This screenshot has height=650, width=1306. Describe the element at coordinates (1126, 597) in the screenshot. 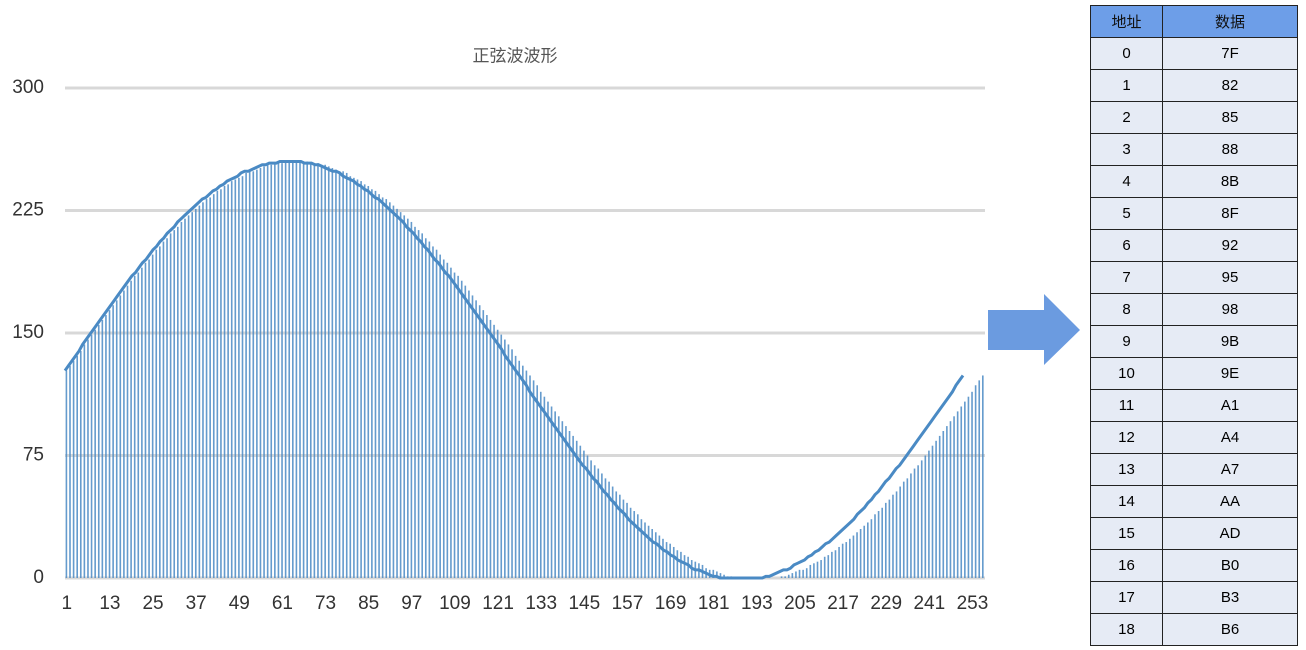

I see `table-cell: 17` at that location.